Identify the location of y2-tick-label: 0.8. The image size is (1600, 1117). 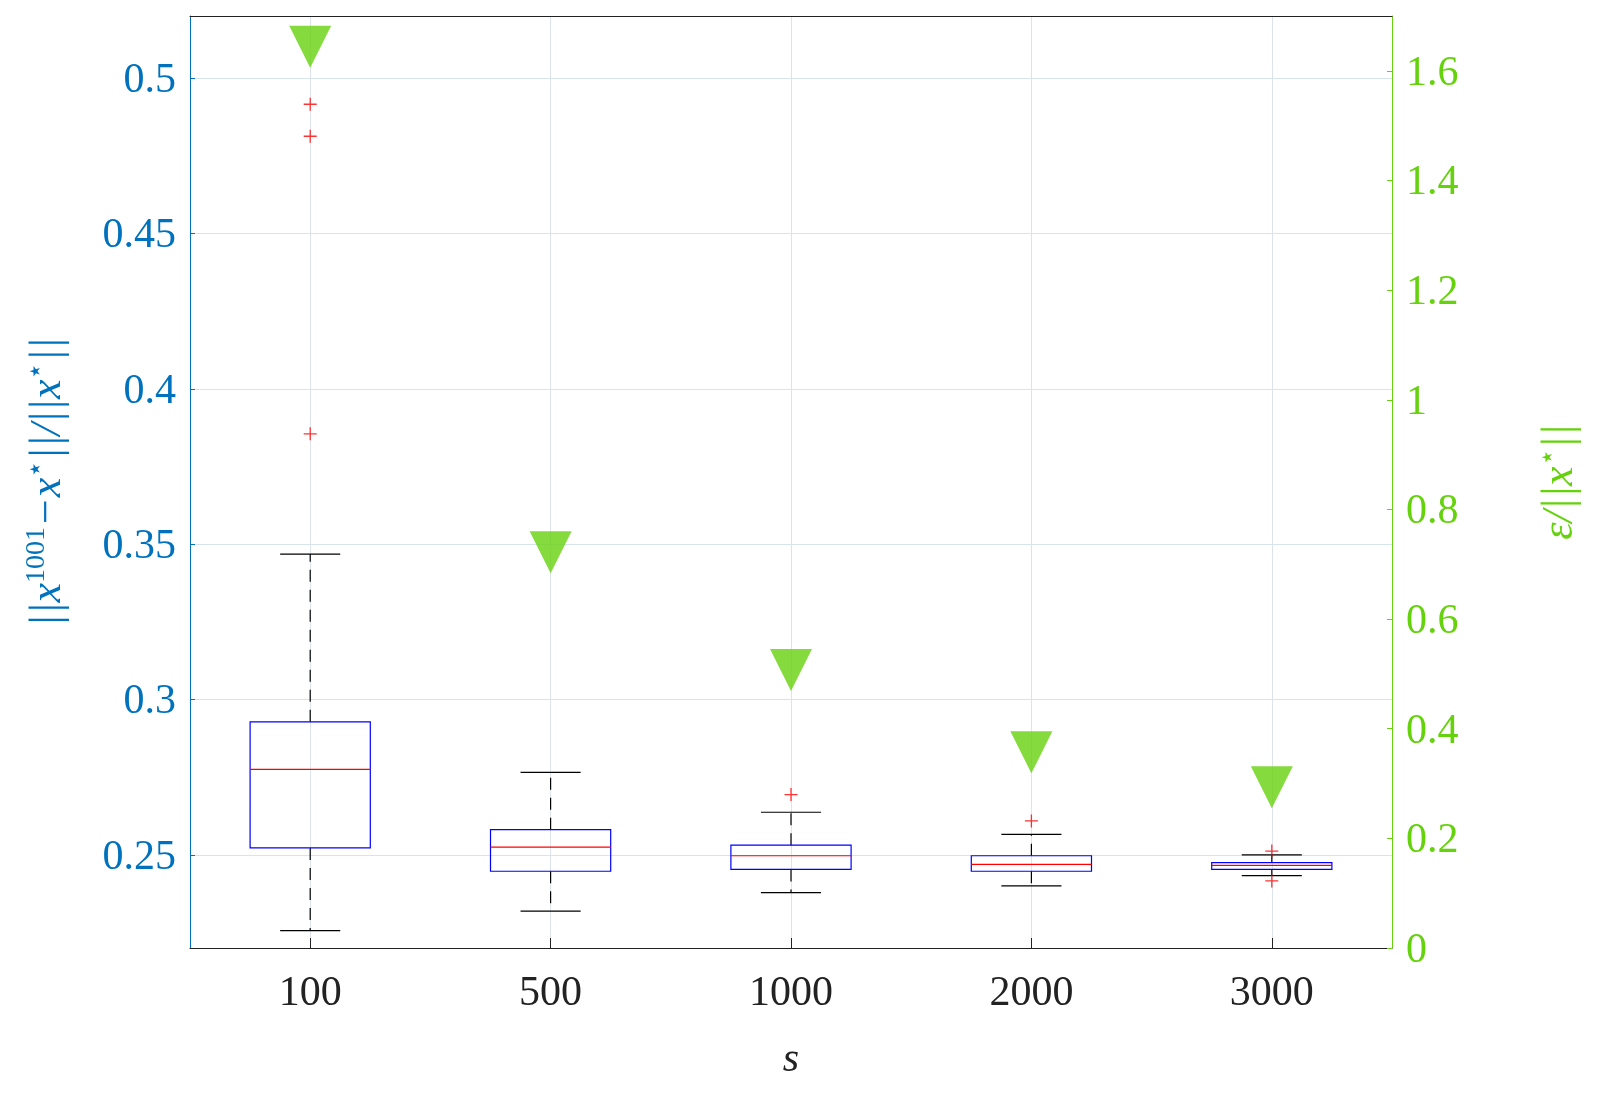
(1432, 509).